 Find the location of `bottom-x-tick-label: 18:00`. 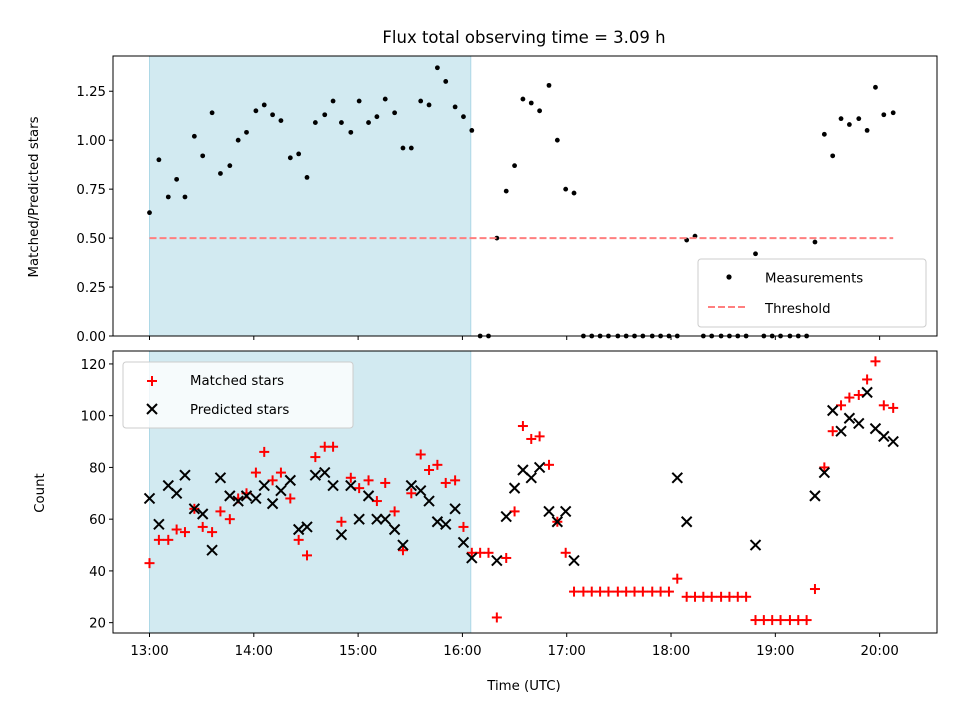

bottom-x-tick-label: 18:00 is located at coordinates (671, 651).